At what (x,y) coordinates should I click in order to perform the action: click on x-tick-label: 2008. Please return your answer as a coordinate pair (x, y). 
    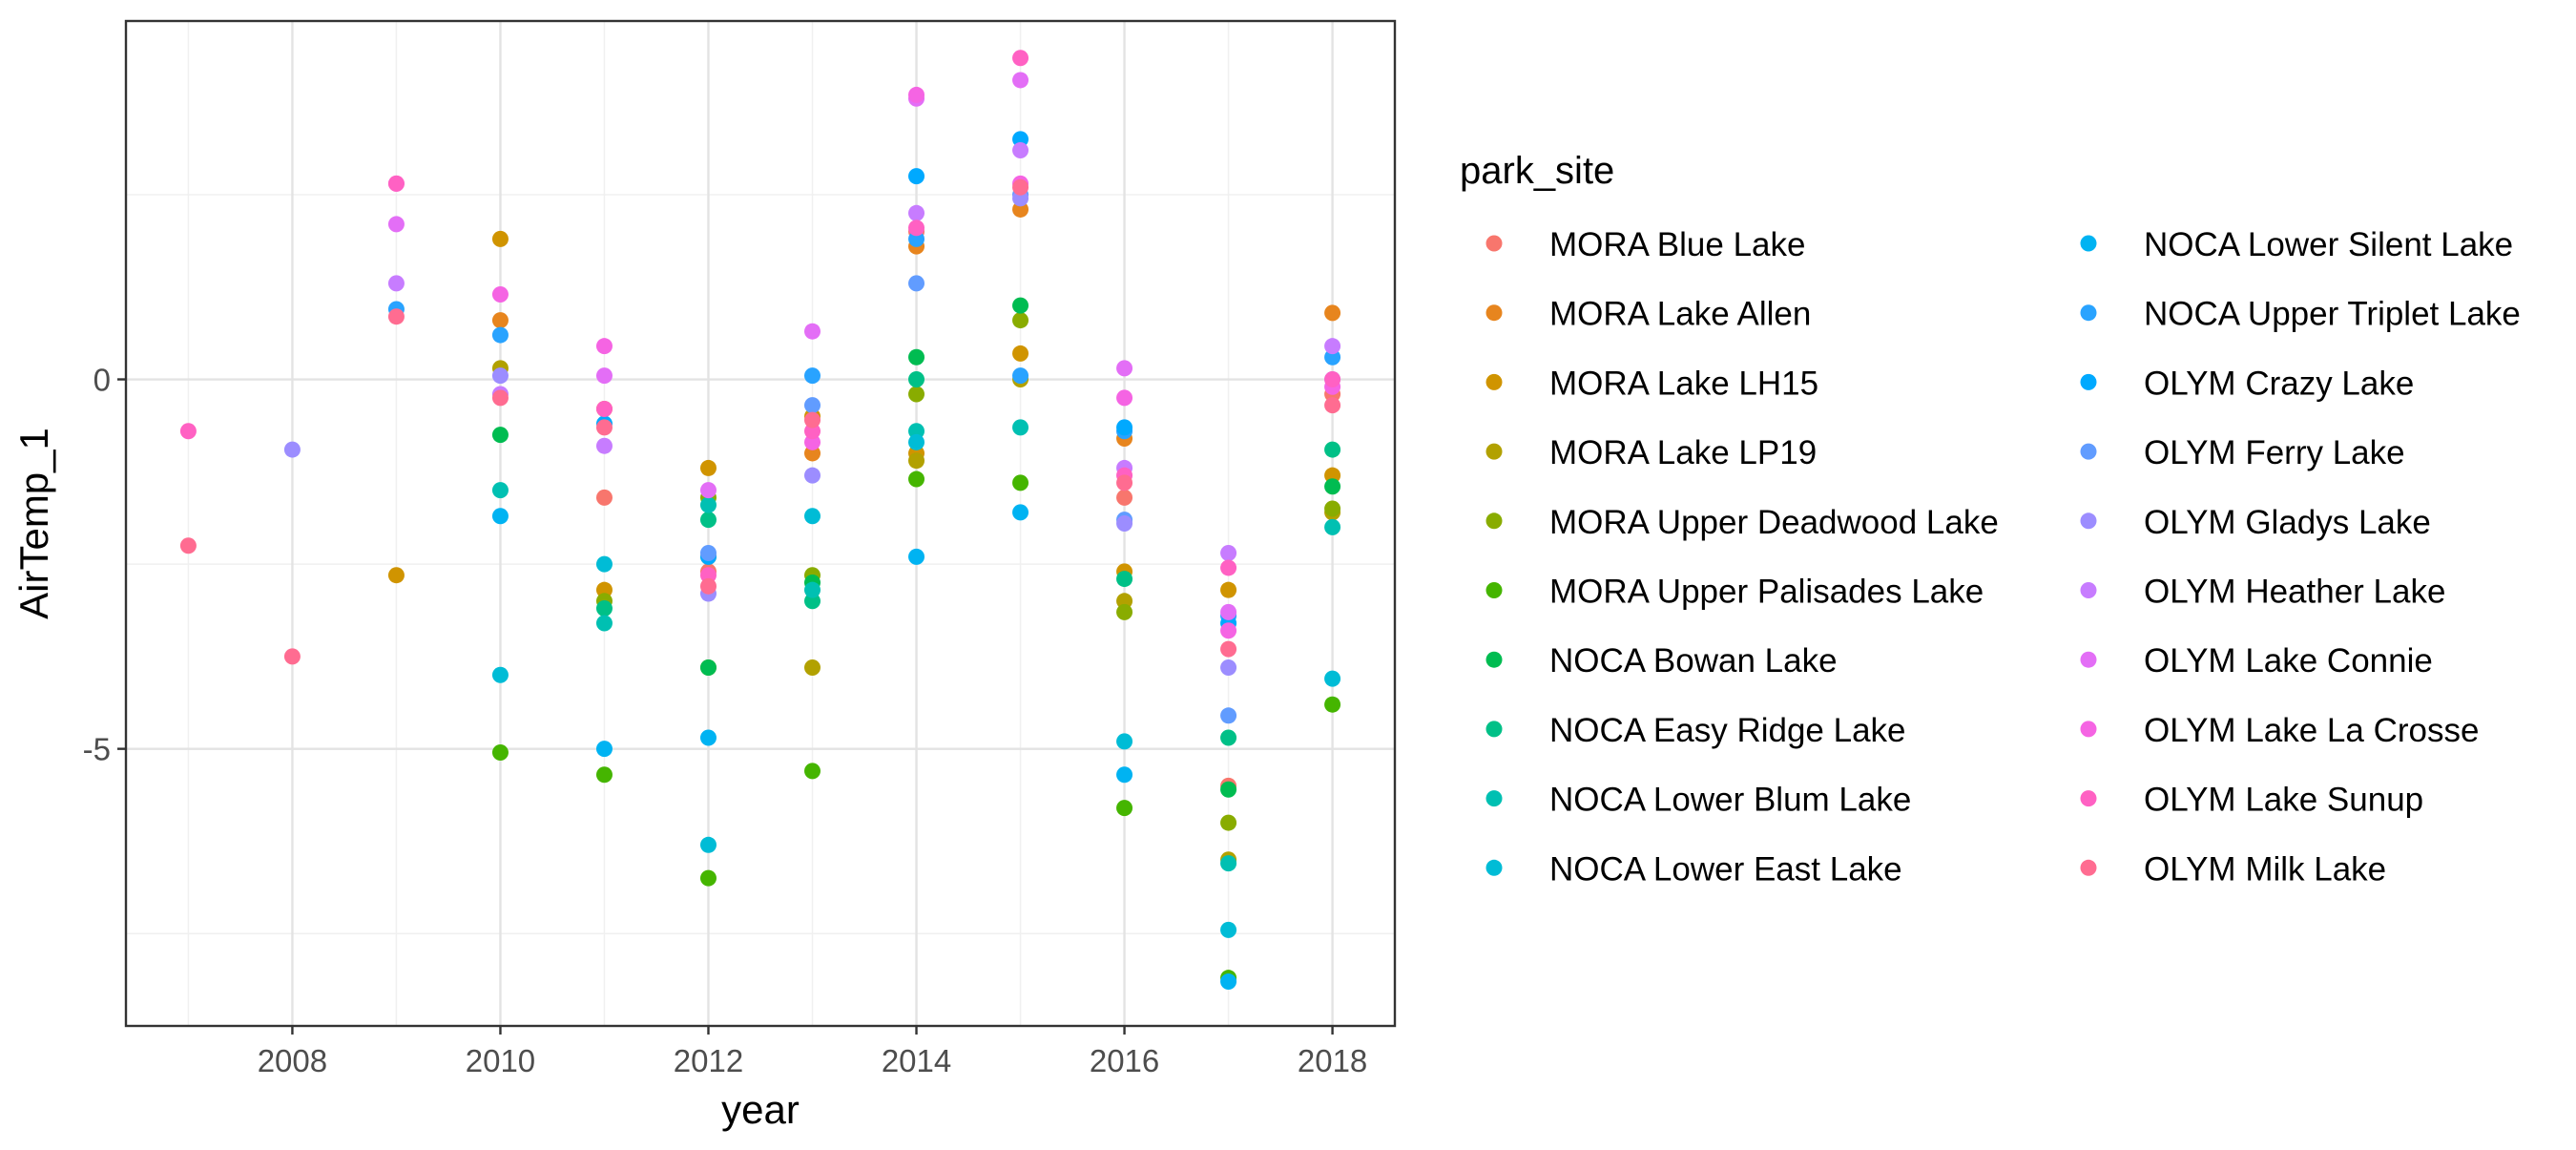
    Looking at the image, I should click on (292, 1060).